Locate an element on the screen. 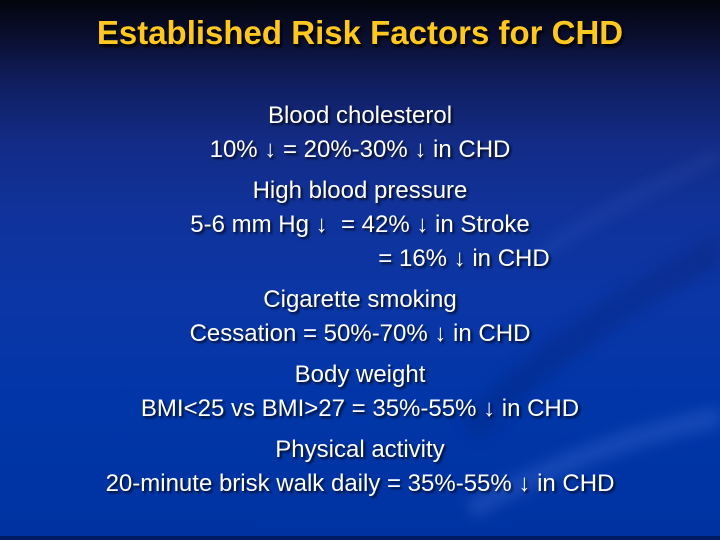 This screenshot has width=720, height=540. section-heading: Blood cholesterol is located at coordinates (360, 115).